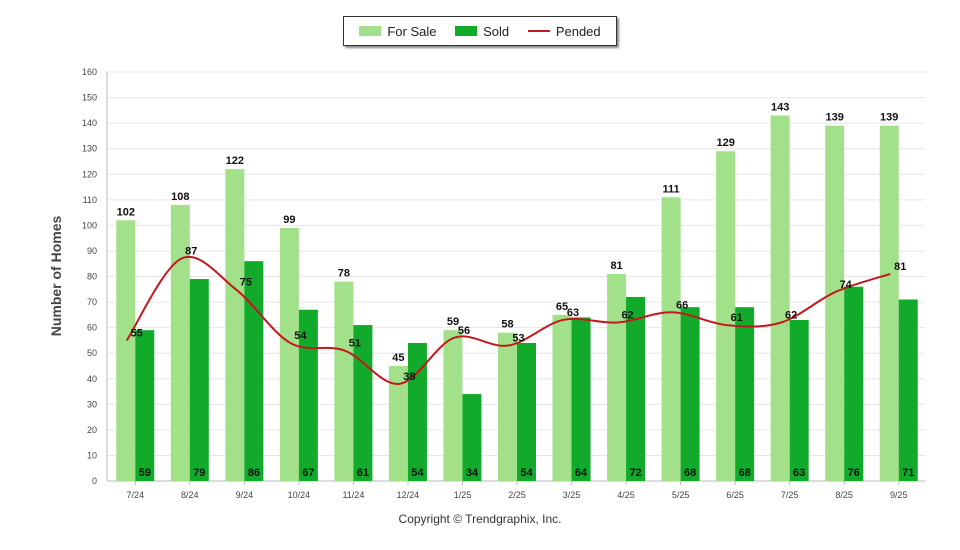 This screenshot has width=960, height=550. What do you see at coordinates (92, 379) in the screenshot?
I see `y-tick-label: 40` at bounding box center [92, 379].